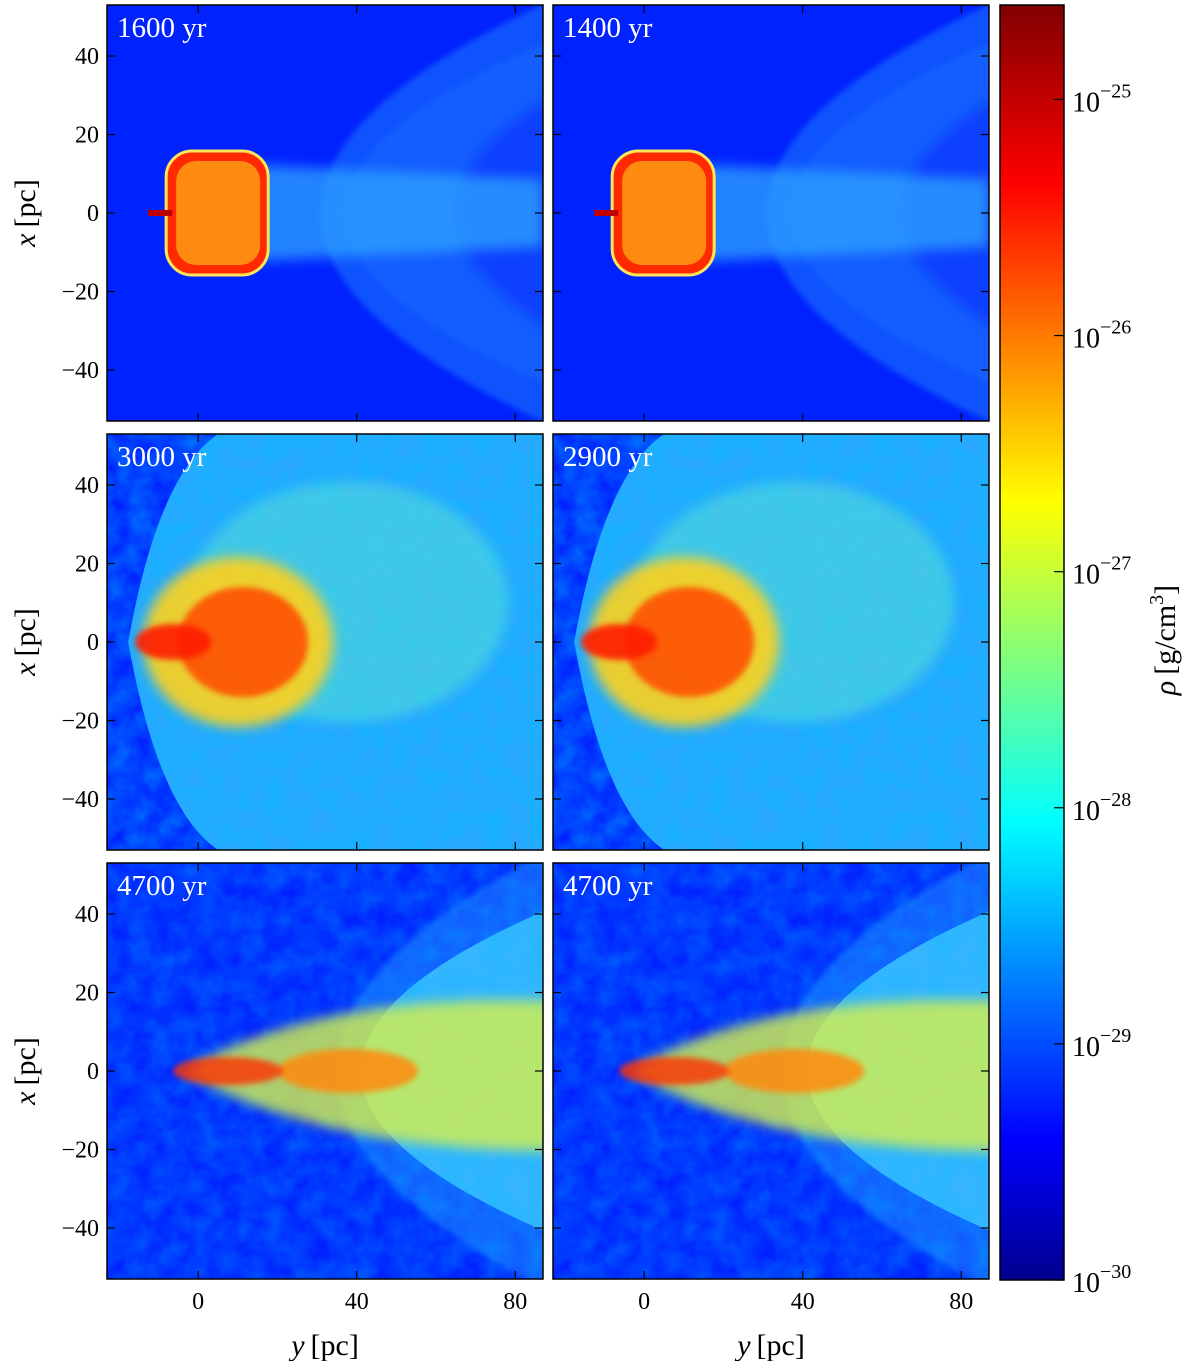 The width and height of the screenshot is (1200, 1361). Describe the element at coordinates (1032, 642) in the screenshot. I see `colorbar-gradient` at that location.